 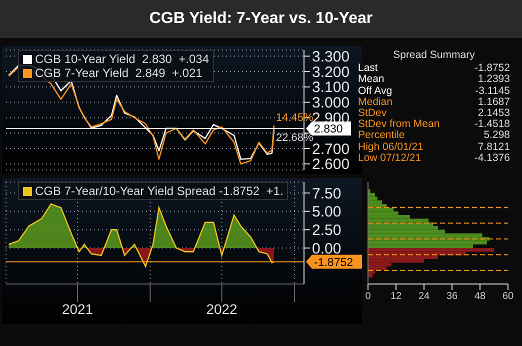 I want to click on text: 7.8121, so click(x=494, y=146).